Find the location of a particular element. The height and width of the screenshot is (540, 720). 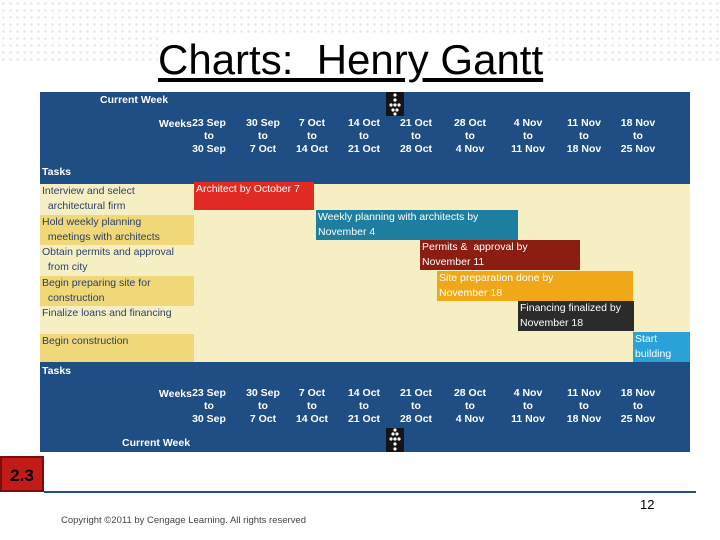

task-label-line: Begin construction is located at coordinates (85, 341).